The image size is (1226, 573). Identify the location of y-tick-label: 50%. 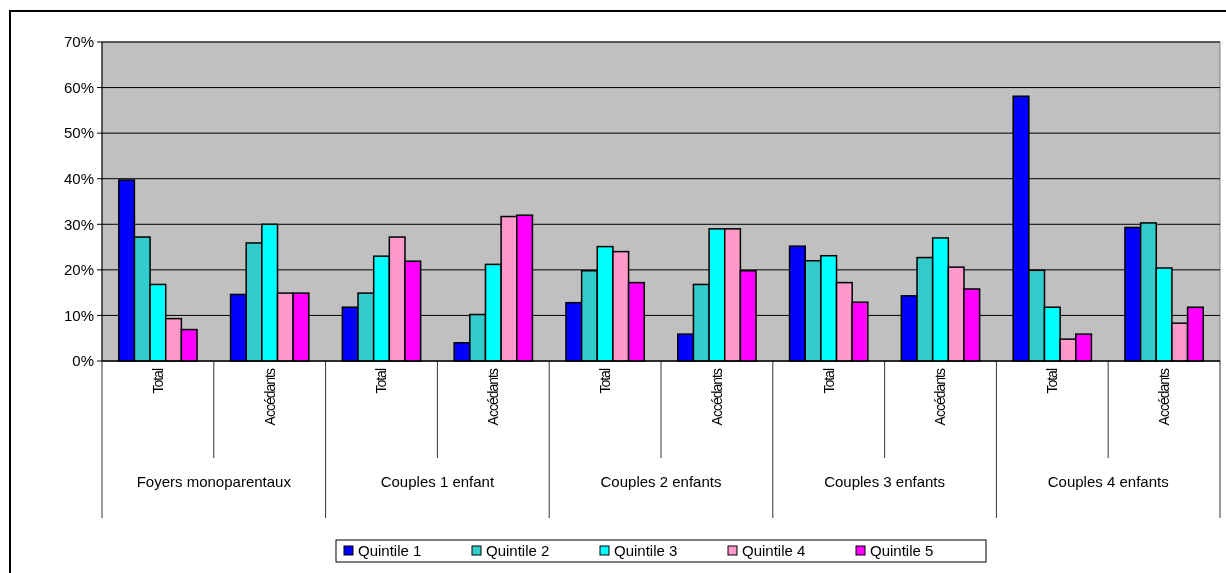
(78, 133).